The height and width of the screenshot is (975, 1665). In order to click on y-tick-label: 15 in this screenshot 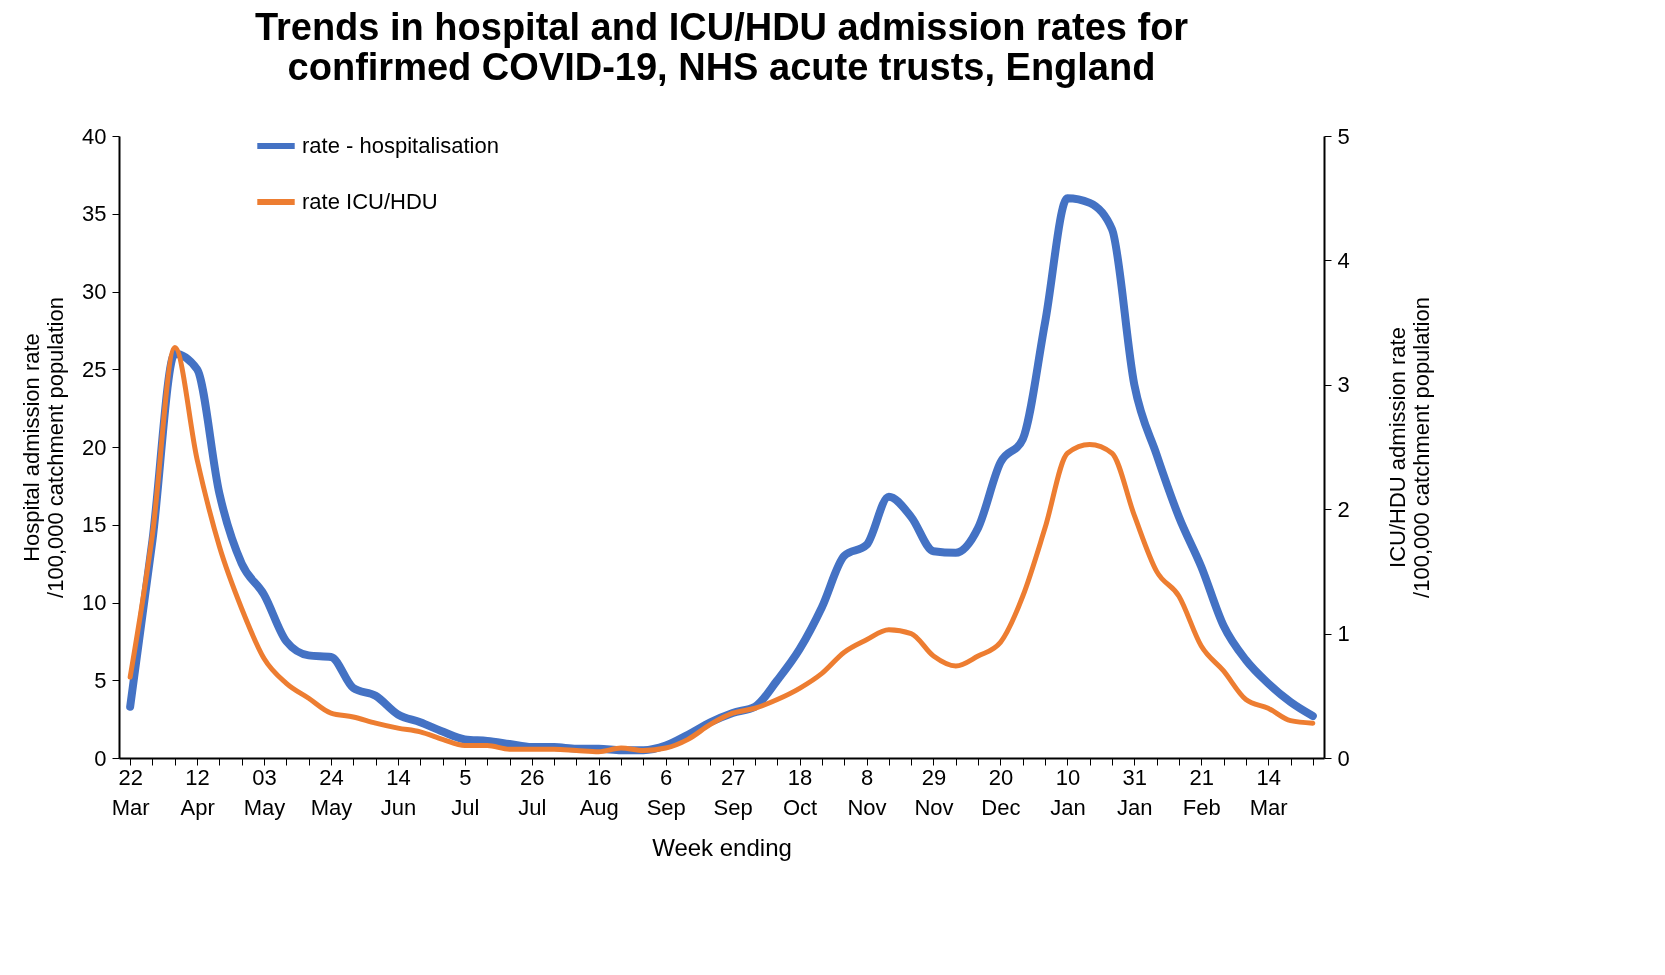, I will do `click(94, 525)`.